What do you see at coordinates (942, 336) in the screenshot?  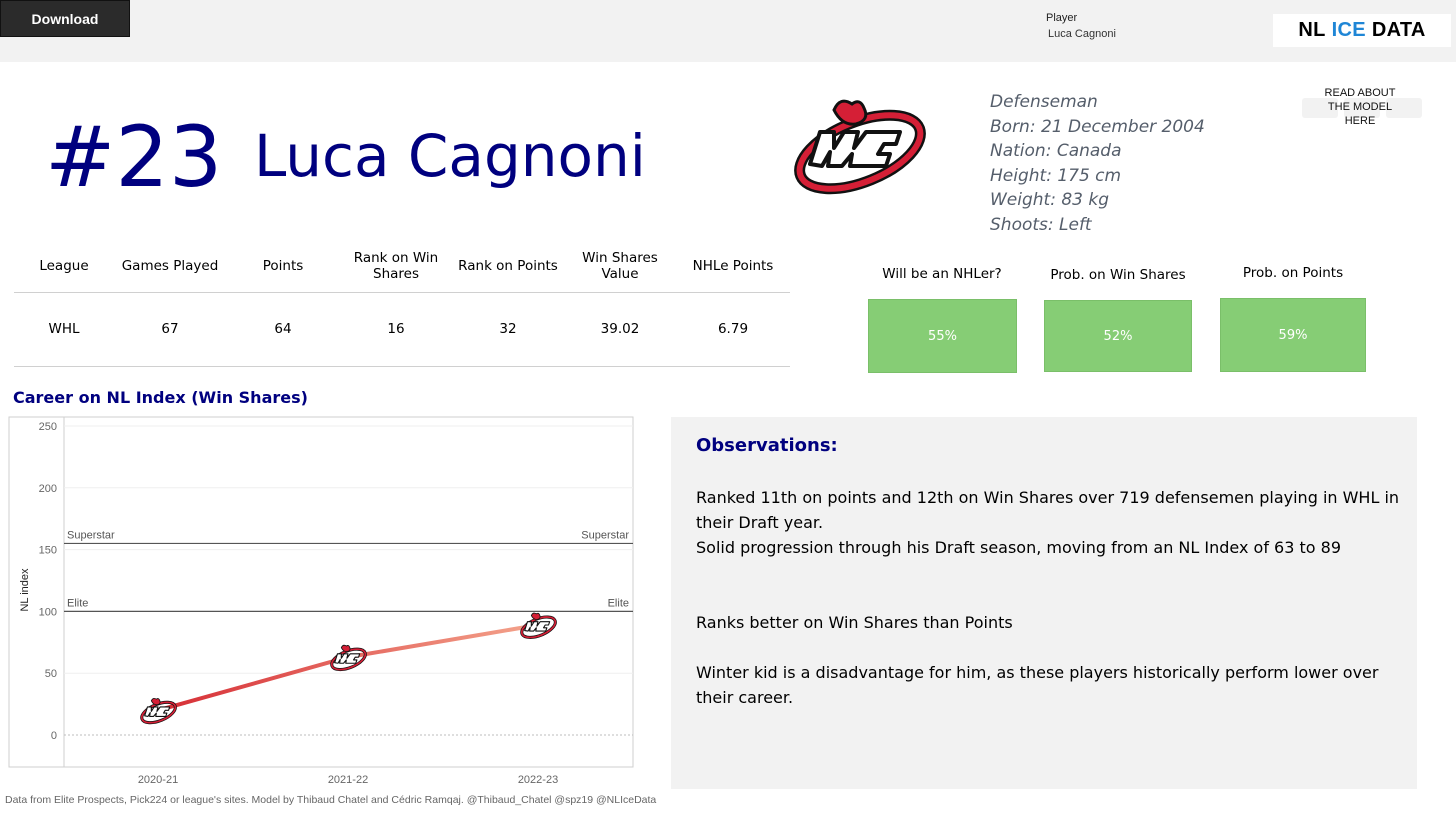 I see `prob-nhler-box: 55%` at bounding box center [942, 336].